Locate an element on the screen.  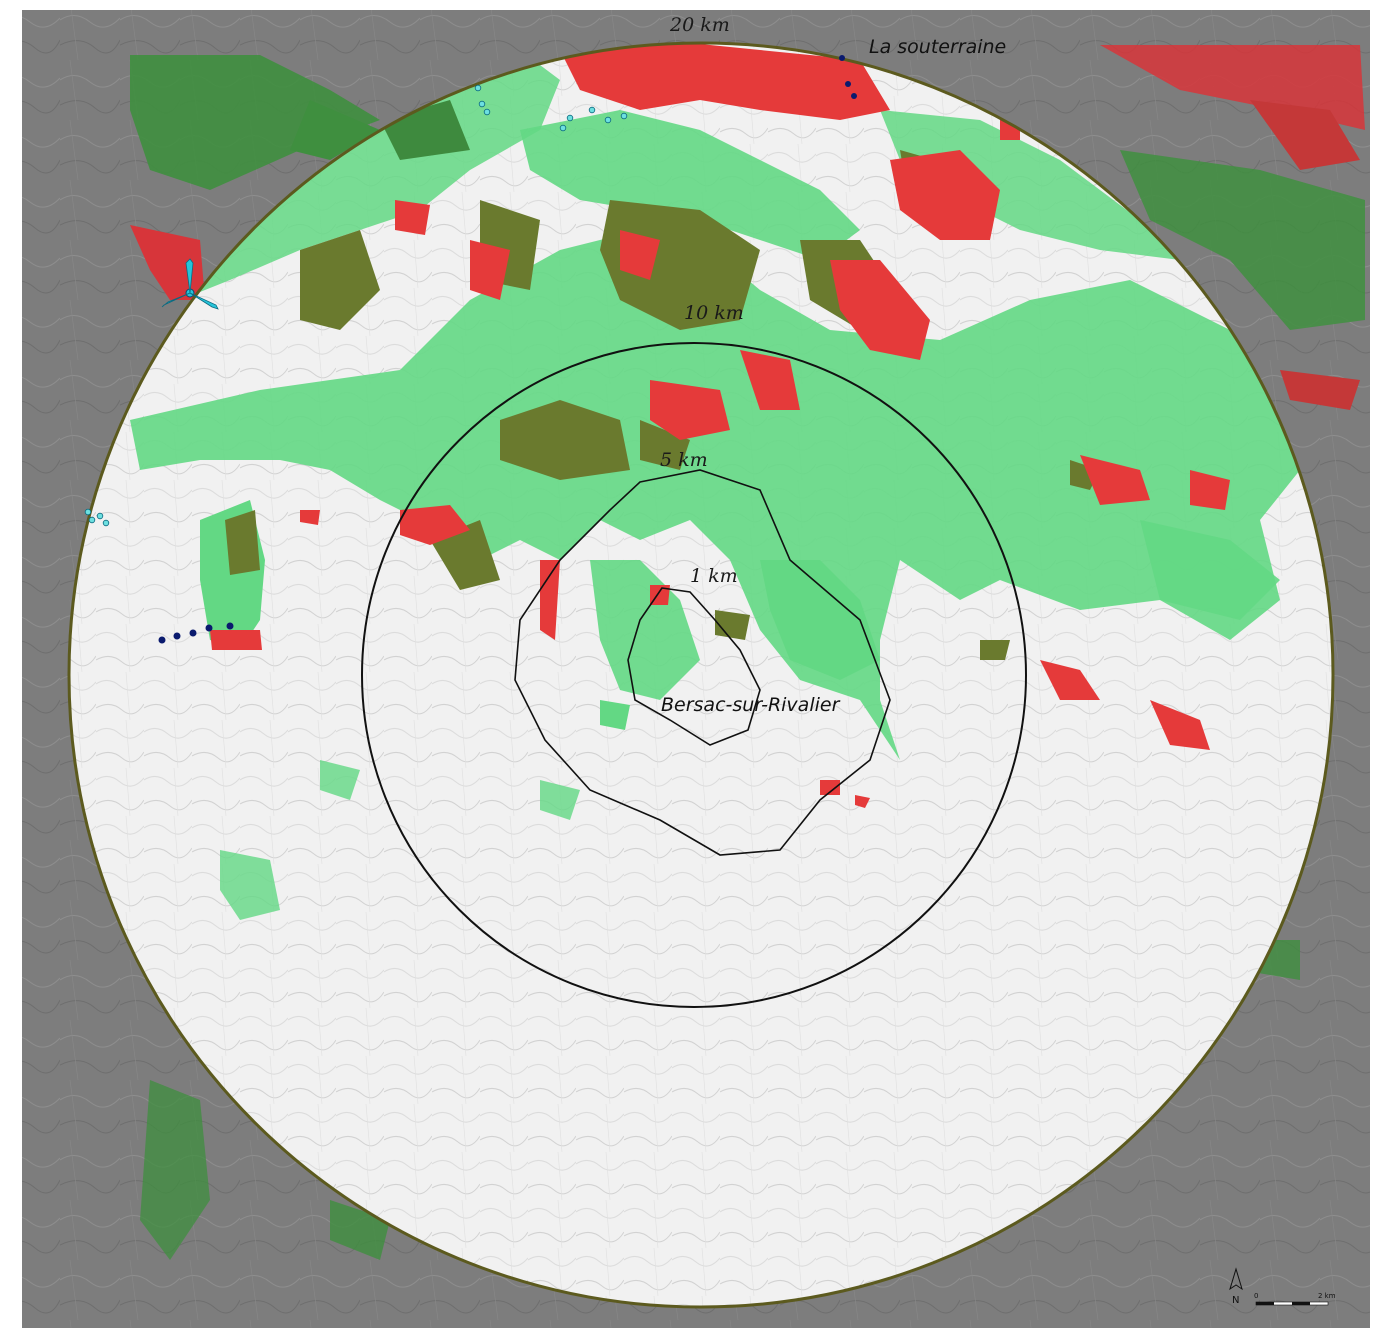
scale-bar-end: 2 km is located at coordinates (1327, 1296).